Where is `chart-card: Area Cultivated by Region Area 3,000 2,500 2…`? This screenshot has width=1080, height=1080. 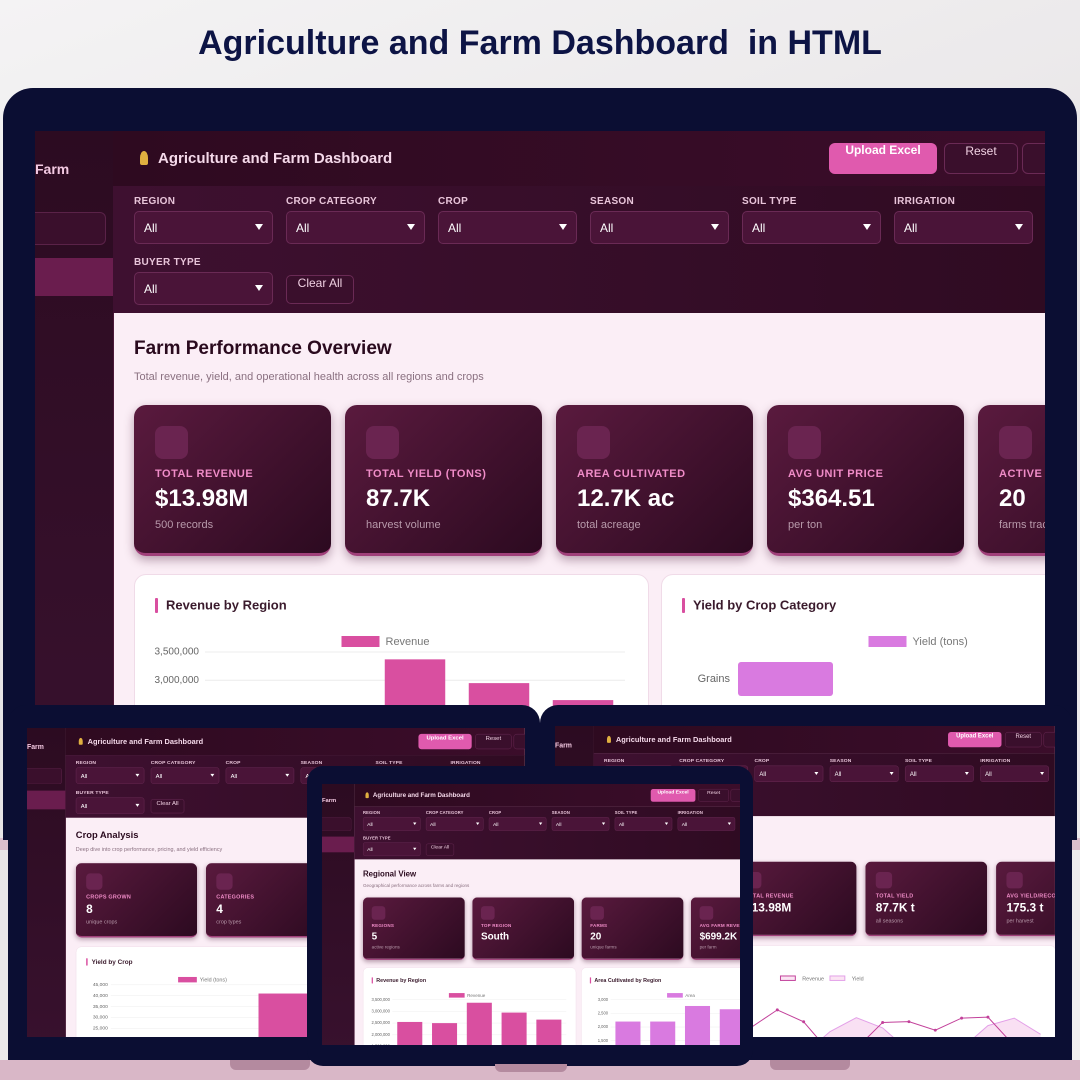 chart-card: Area Cultivated by Region Area 3,000 2,500 2… is located at coordinates (660, 1006).